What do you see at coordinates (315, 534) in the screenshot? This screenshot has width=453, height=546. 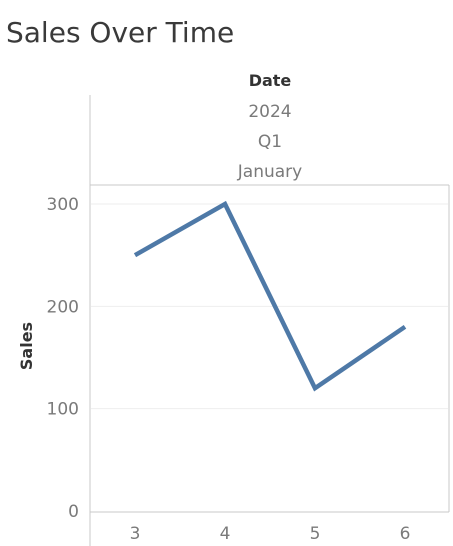 I see `x-tick-label-5: 5` at bounding box center [315, 534].